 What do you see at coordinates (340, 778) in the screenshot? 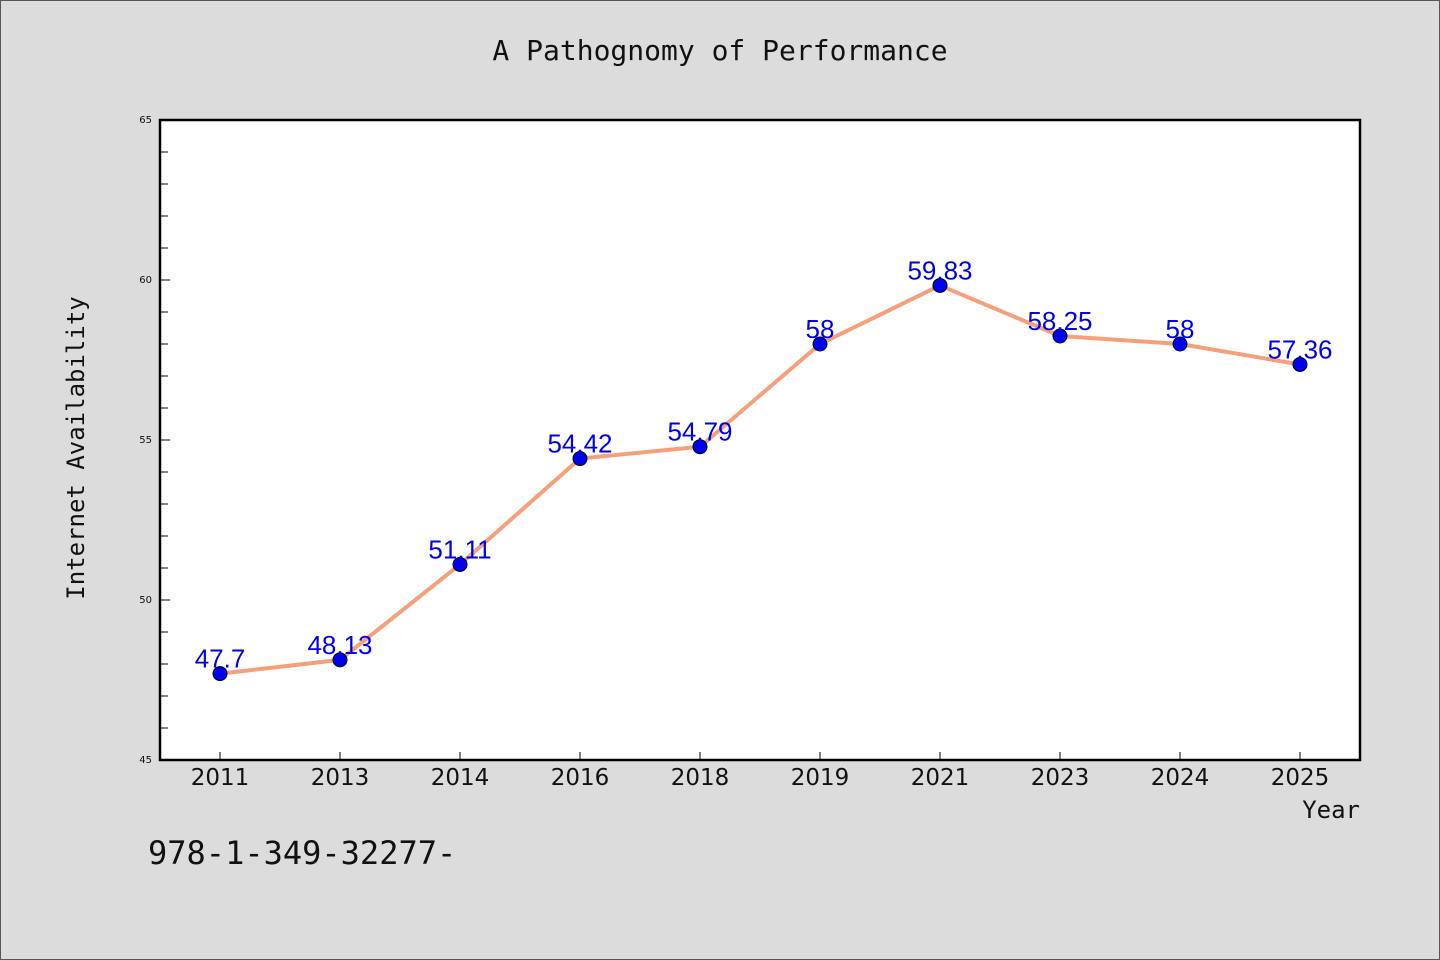
I see `x-tick-label: 2013` at bounding box center [340, 778].